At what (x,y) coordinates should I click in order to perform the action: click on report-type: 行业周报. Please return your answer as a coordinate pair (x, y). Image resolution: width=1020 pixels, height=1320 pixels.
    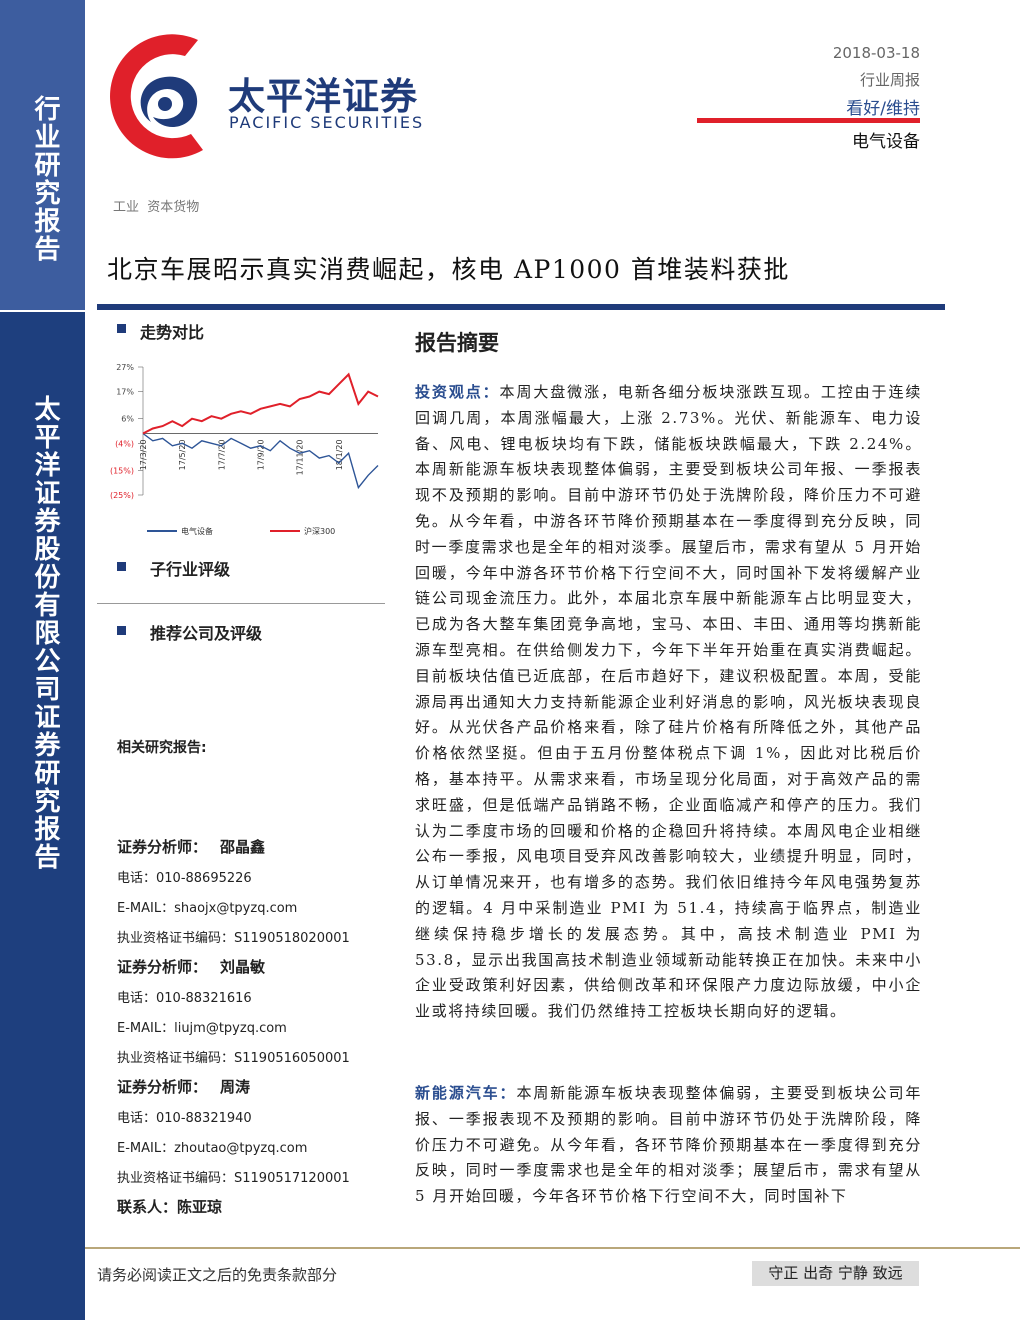
    Looking at the image, I should click on (889, 80).